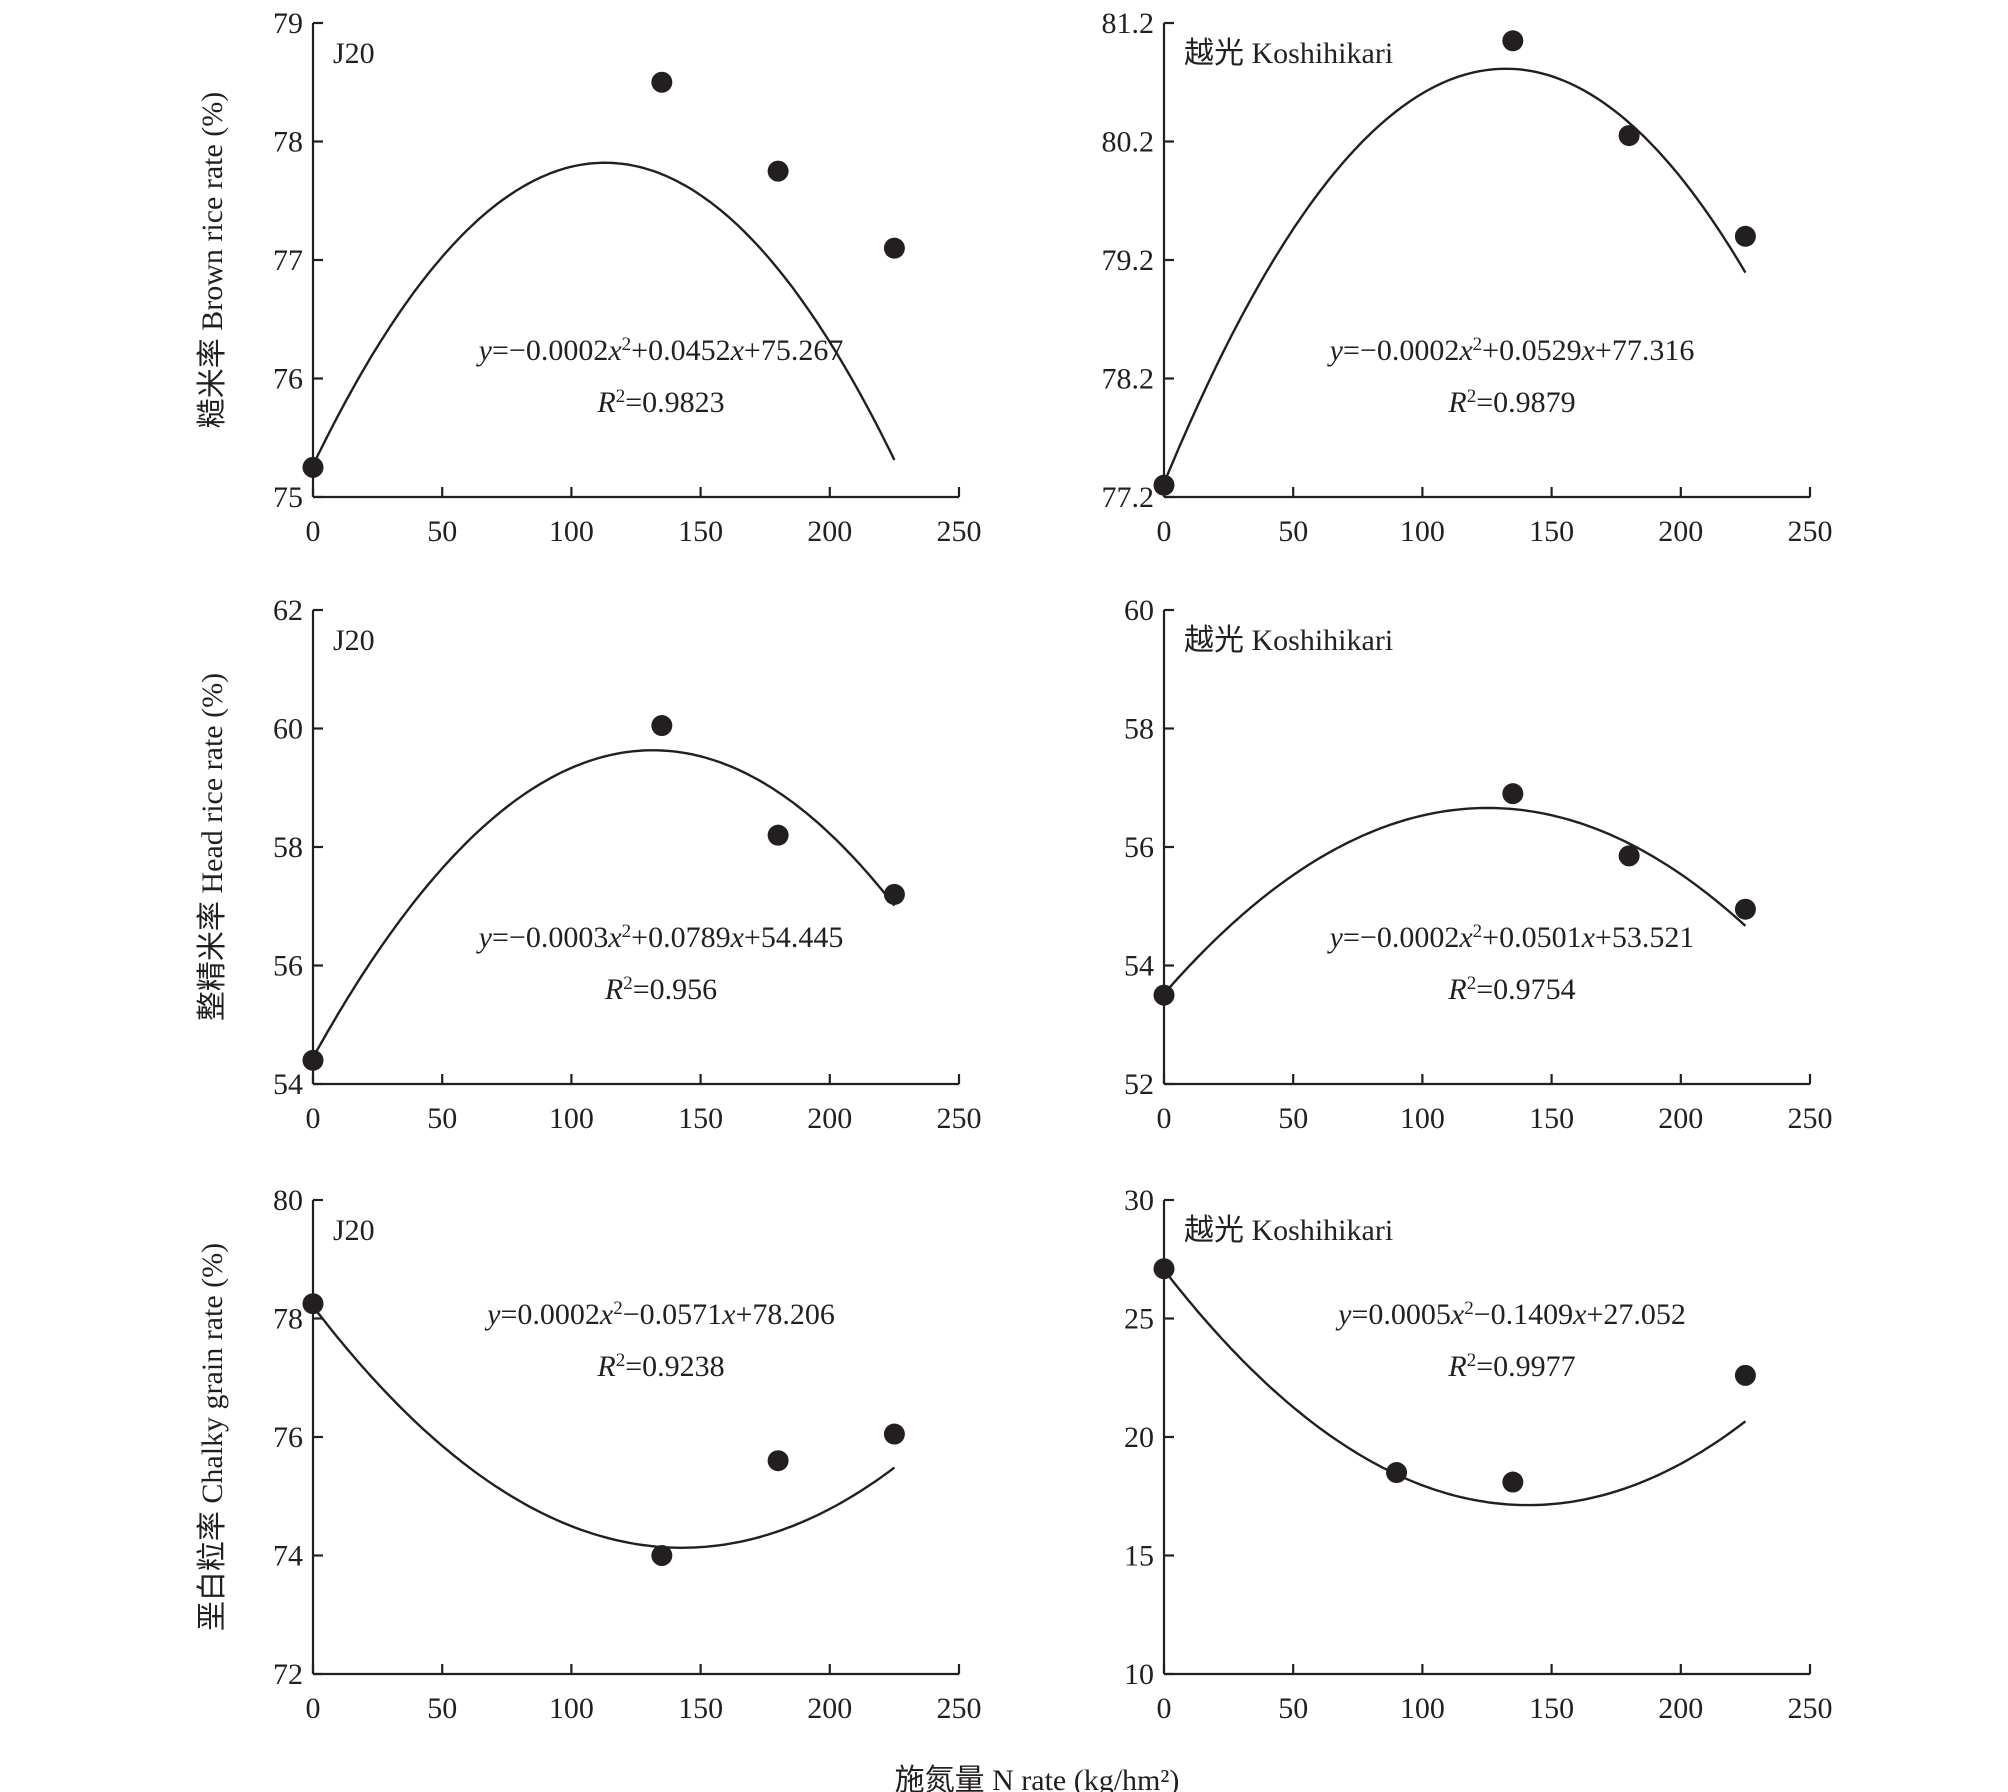 The height and width of the screenshot is (1792, 2008). What do you see at coordinates (660, 938) in the screenshot?
I see `fit-equation: y=−0.0003x2+0.0789x+54.445` at bounding box center [660, 938].